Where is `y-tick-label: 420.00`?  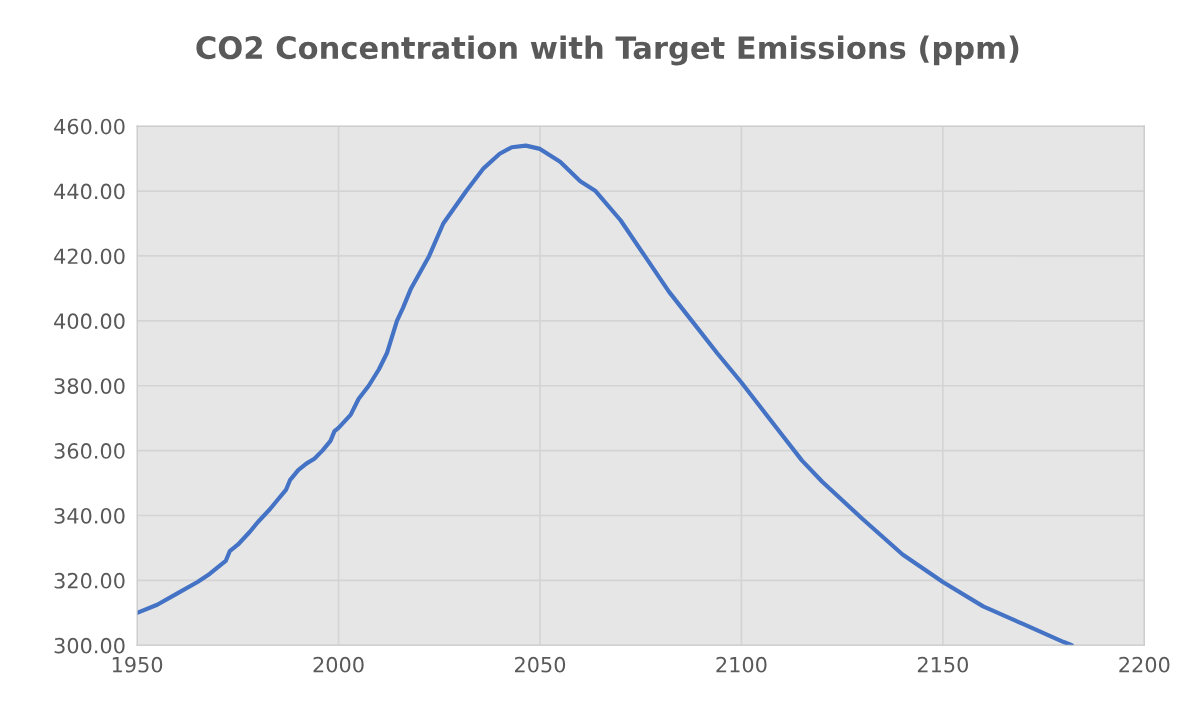
y-tick-label: 420.00 is located at coordinates (89, 256).